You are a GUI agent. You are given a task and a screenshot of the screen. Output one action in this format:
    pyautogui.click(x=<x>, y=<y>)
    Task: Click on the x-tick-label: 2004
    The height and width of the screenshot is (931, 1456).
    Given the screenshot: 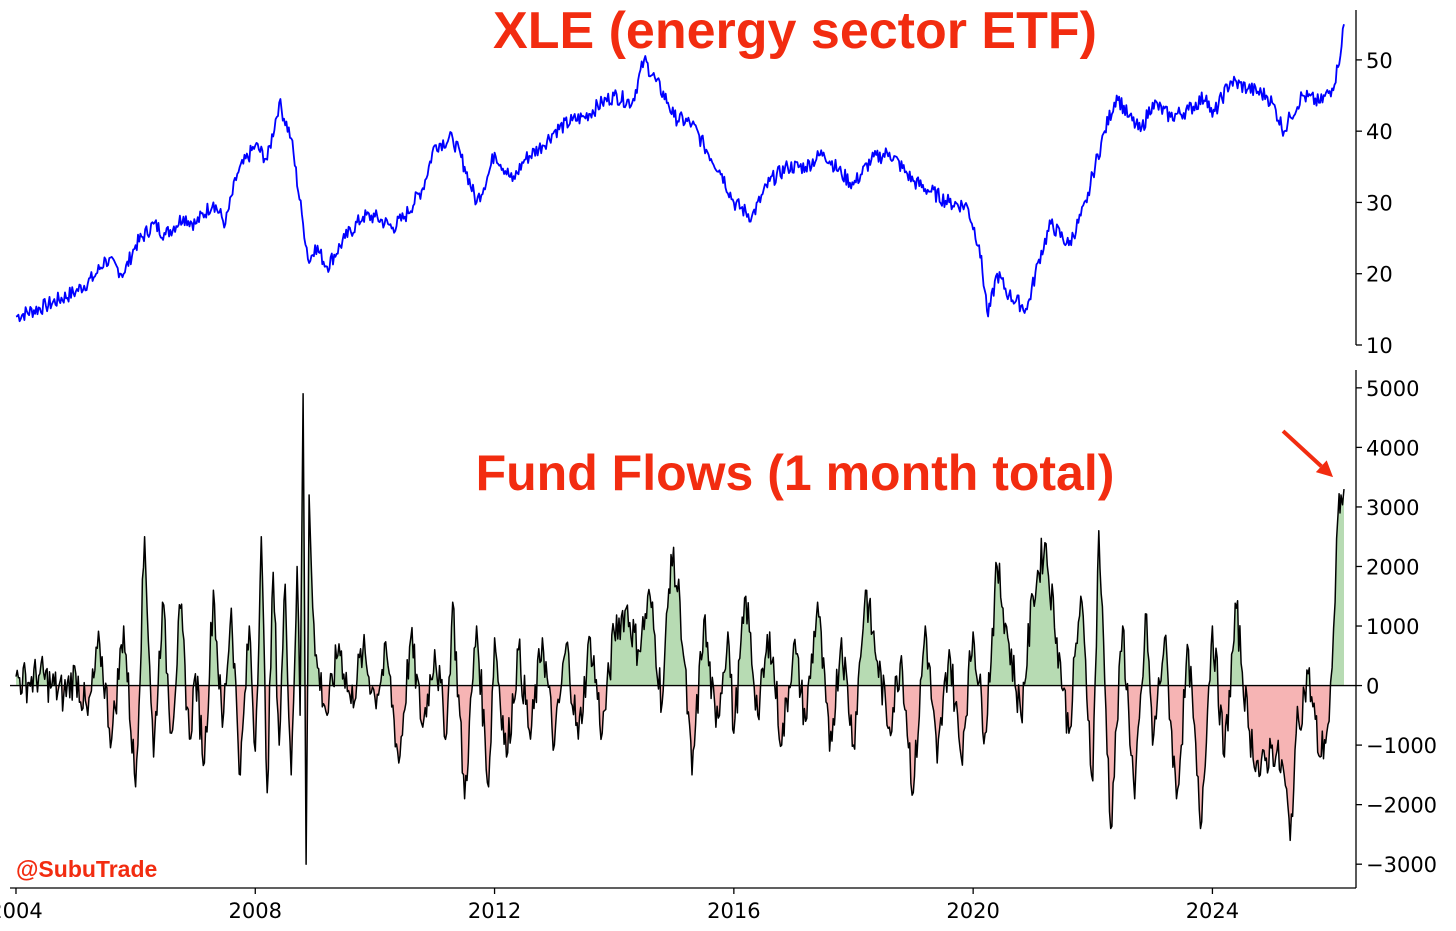 What is the action you would take?
    pyautogui.click(x=21, y=911)
    